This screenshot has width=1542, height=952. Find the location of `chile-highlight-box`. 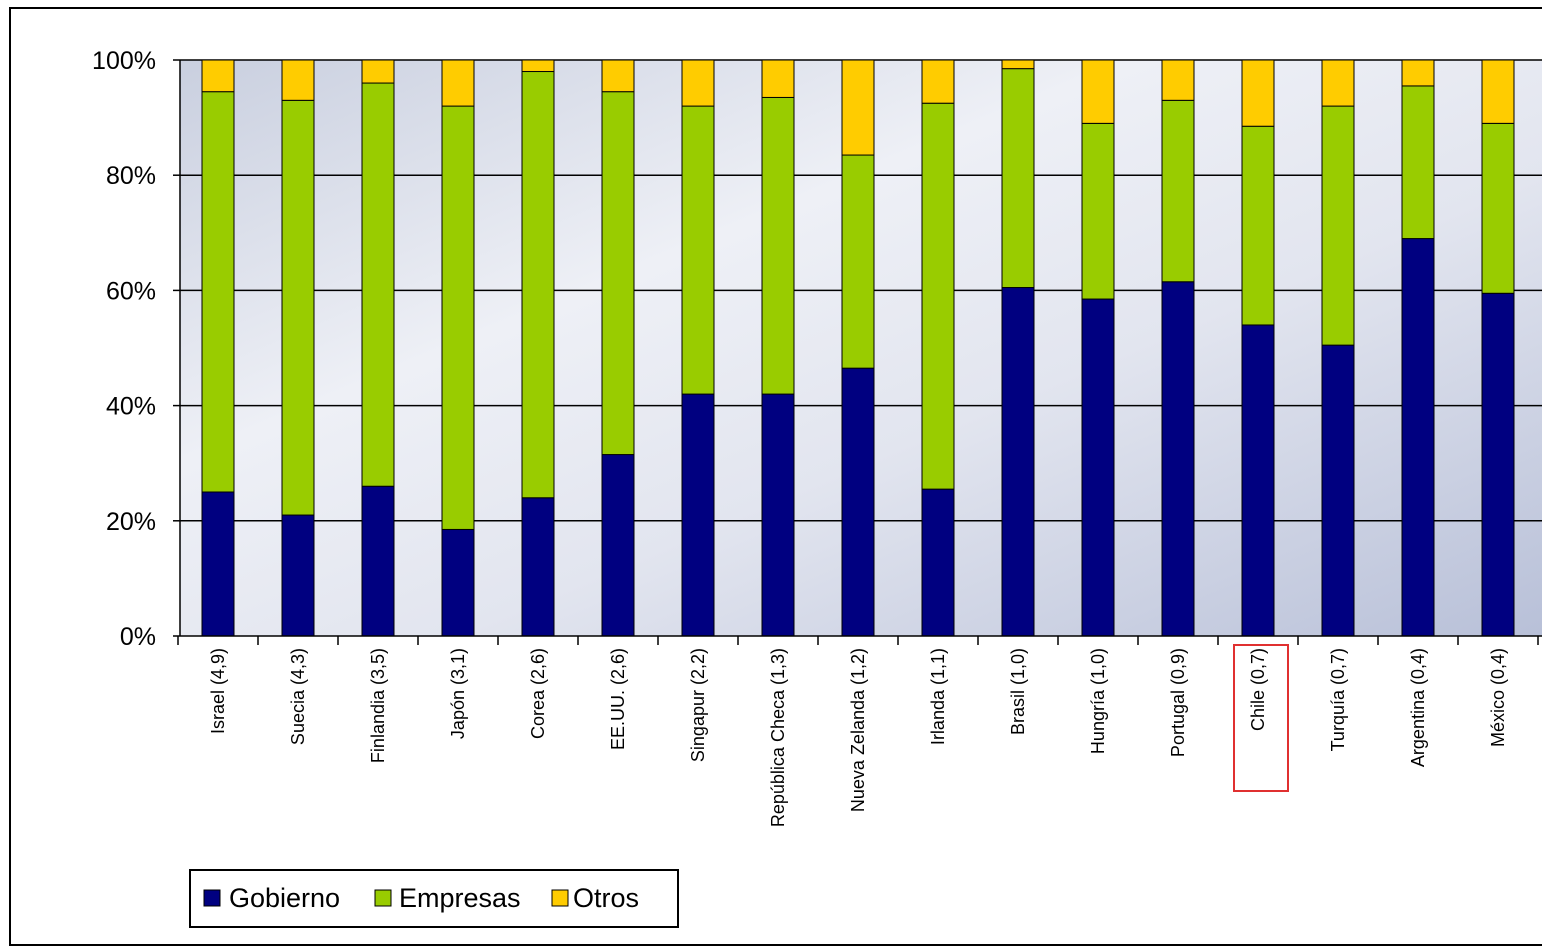

chile-highlight-box is located at coordinates (1261, 718).